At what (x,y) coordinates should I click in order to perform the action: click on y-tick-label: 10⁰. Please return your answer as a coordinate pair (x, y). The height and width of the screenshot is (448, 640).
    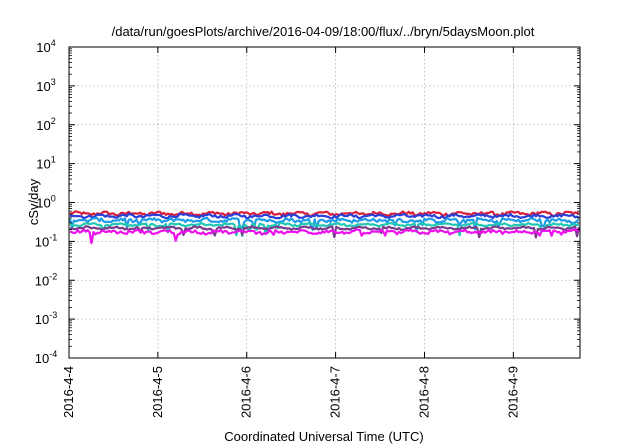
    Looking at the image, I should click on (45, 202).